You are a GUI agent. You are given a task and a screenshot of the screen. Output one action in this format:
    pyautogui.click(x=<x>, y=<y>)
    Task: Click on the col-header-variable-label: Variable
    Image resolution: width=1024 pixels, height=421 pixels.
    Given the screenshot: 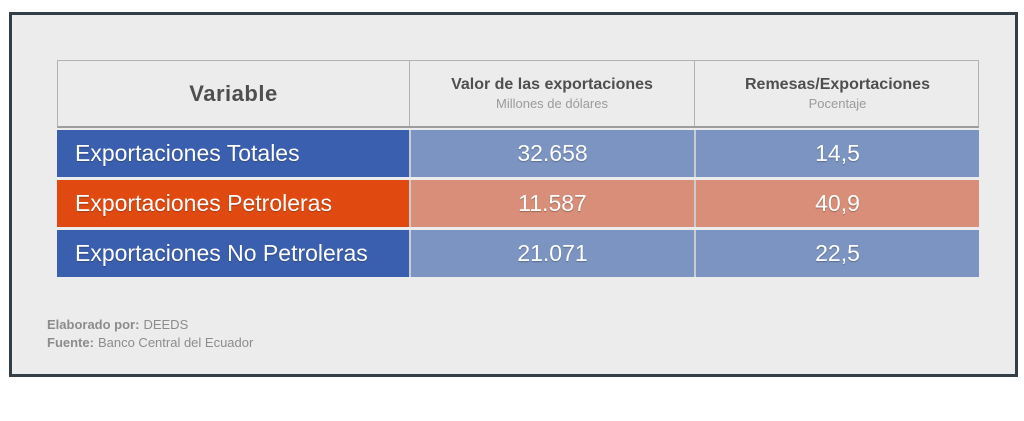 What is the action you would take?
    pyautogui.click(x=233, y=93)
    